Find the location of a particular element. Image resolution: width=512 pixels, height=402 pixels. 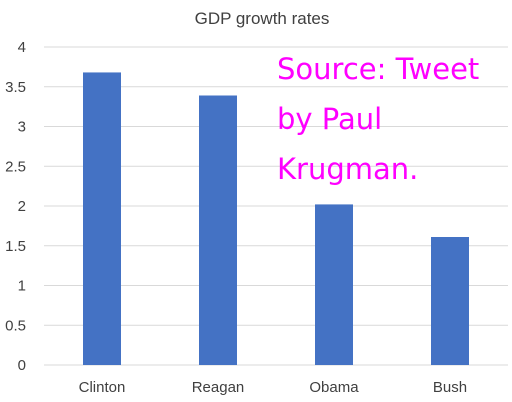

bar-reagan is located at coordinates (218, 230).